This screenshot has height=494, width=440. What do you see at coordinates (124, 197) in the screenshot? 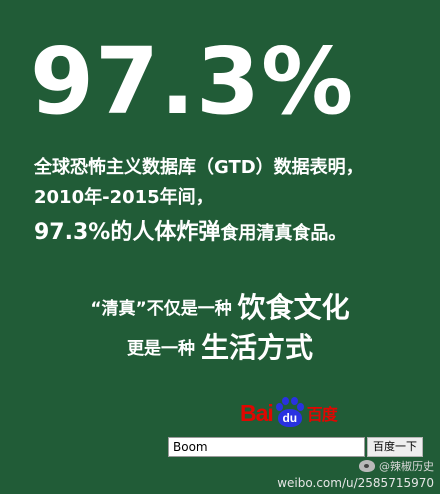
I see `body-line-2: 2010年-2015年间，` at bounding box center [124, 197].